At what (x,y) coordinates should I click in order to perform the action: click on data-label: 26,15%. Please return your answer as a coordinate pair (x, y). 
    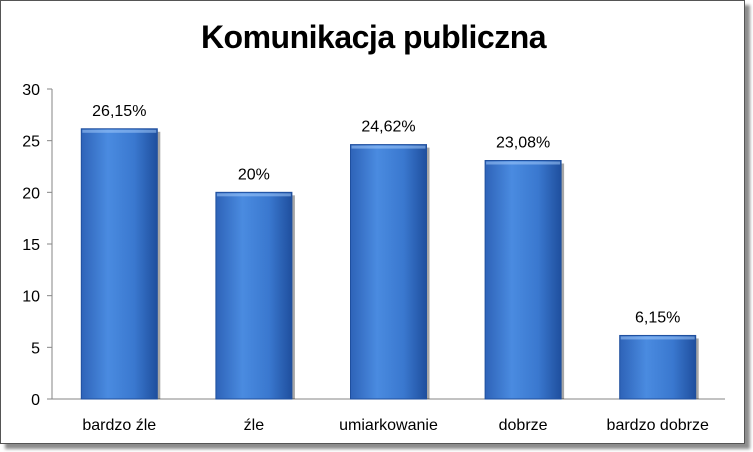
    Looking at the image, I should click on (119, 111).